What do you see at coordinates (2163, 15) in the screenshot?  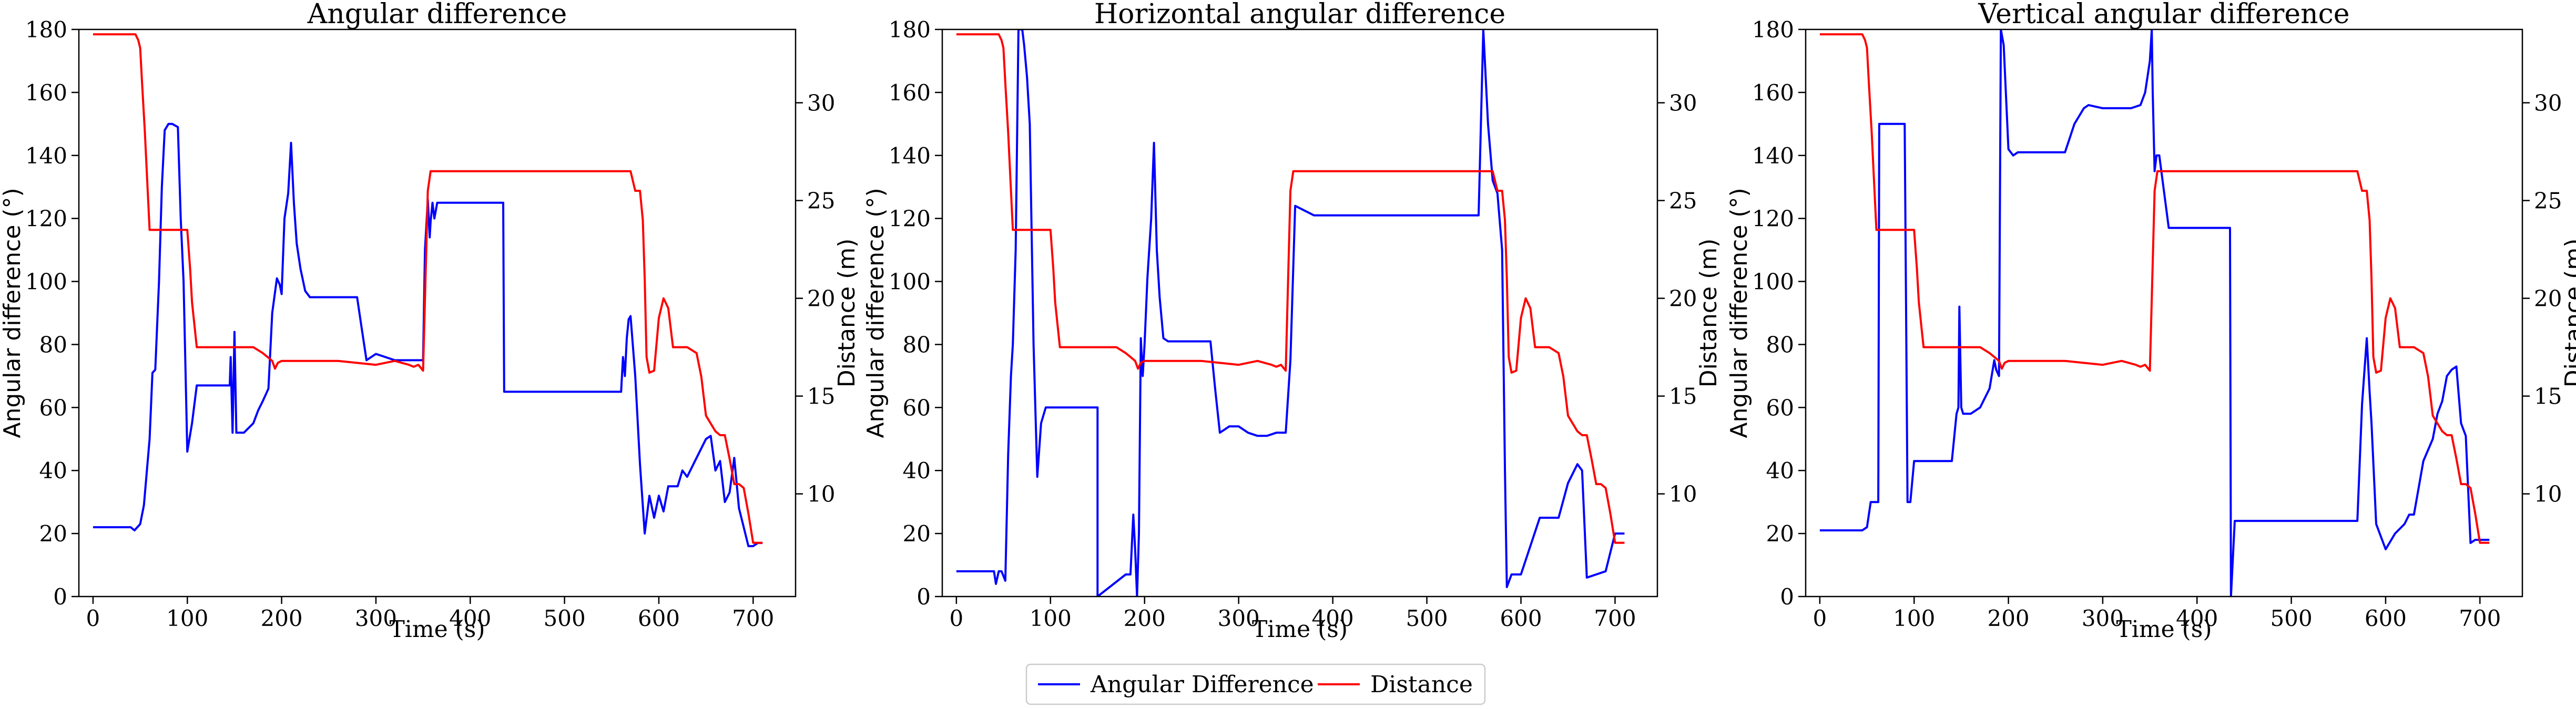 I see `chart-title: Vertical angular difference` at bounding box center [2163, 15].